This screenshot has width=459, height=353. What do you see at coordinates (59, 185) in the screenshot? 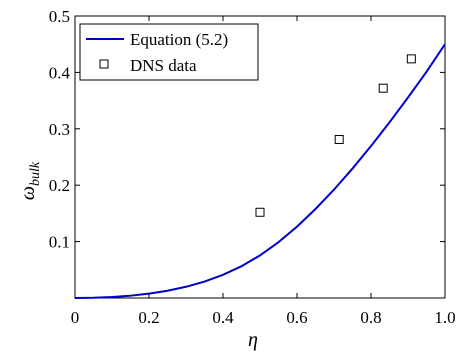
I see `y-tick-label: 0.2` at bounding box center [59, 185].